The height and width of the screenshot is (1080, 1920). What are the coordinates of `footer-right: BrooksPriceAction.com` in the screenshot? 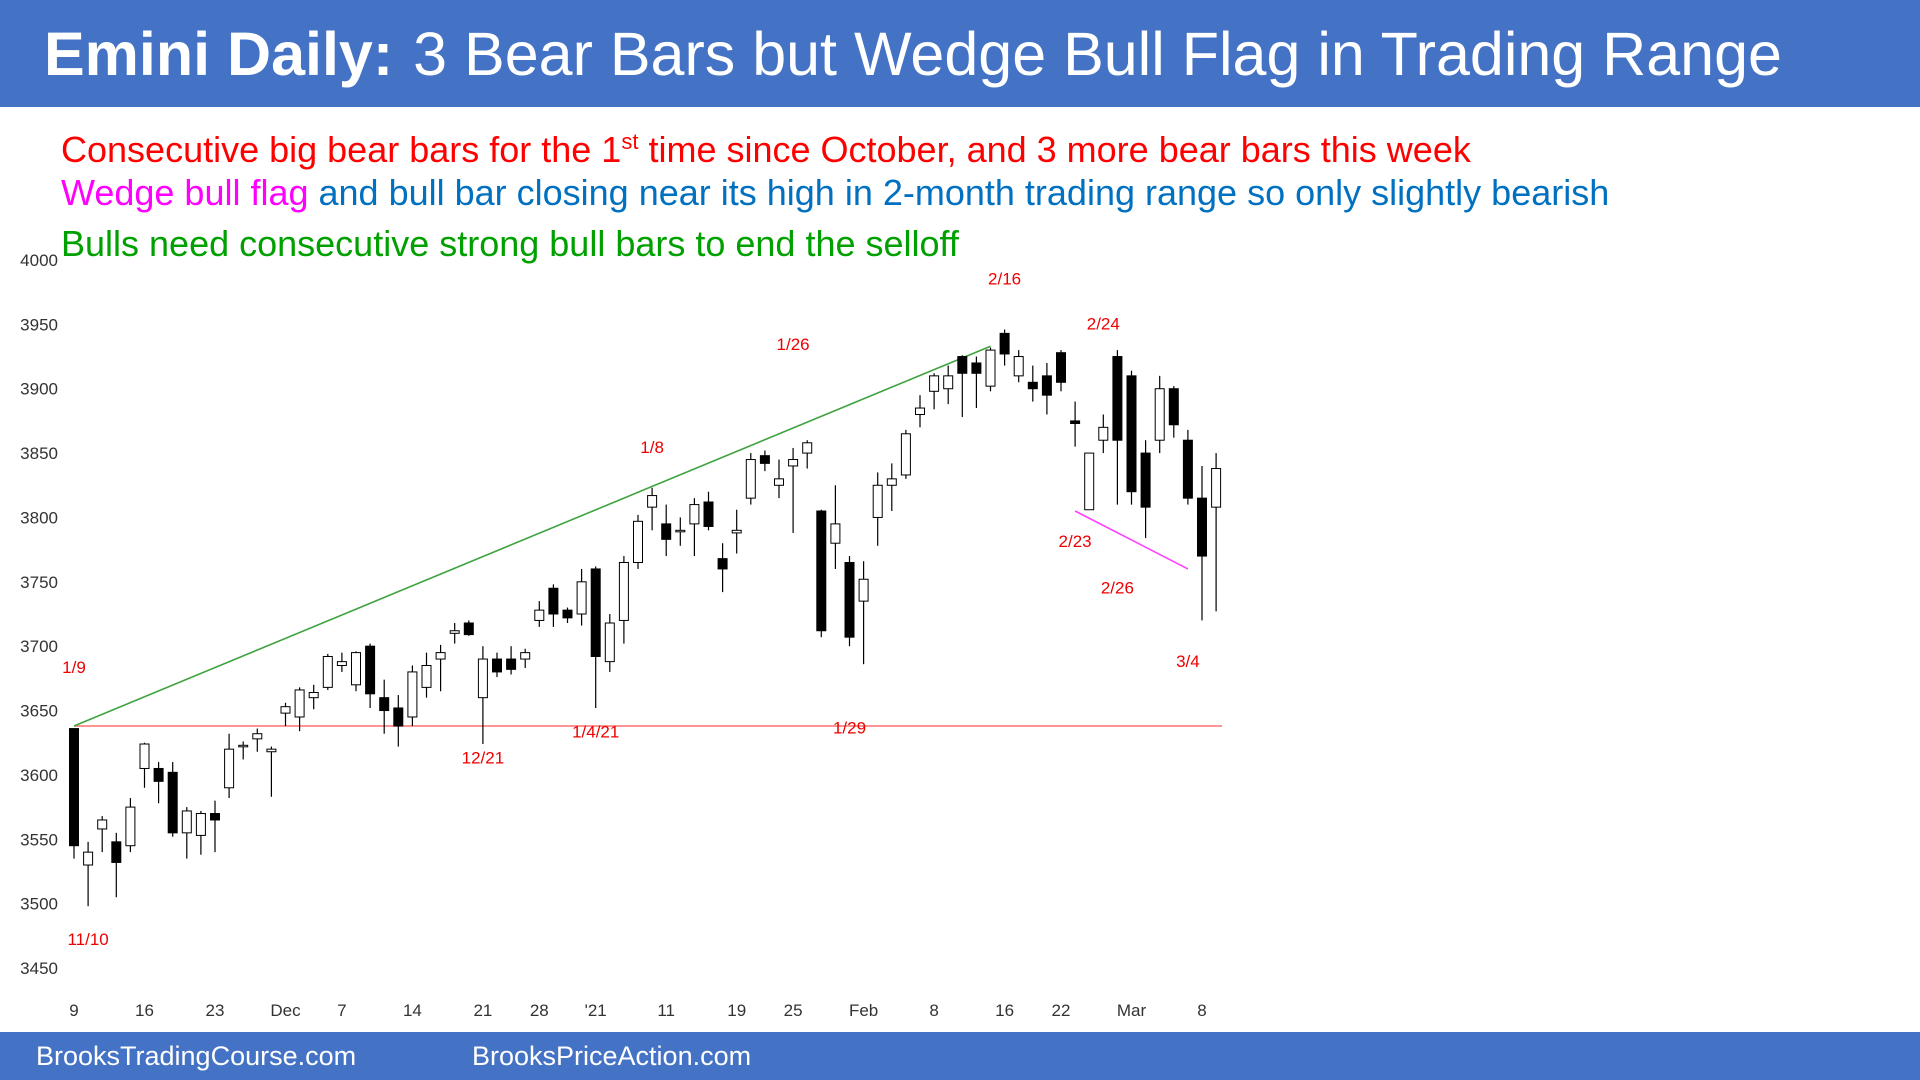 It's located at (612, 1056).